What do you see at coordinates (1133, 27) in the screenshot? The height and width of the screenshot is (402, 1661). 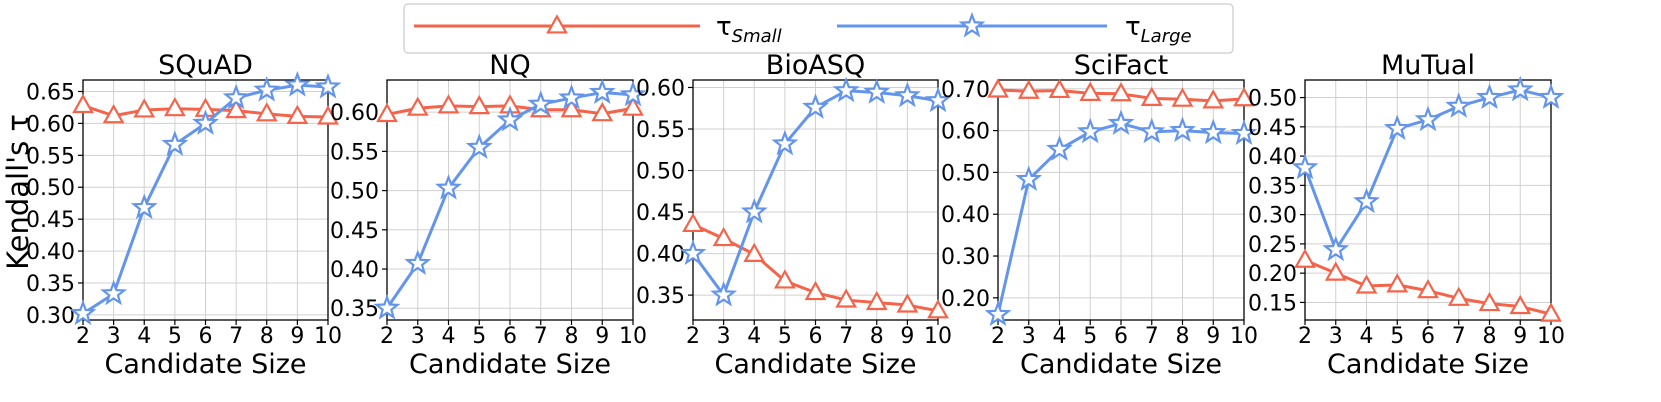 I see `legend-symbol: τ` at bounding box center [1133, 27].